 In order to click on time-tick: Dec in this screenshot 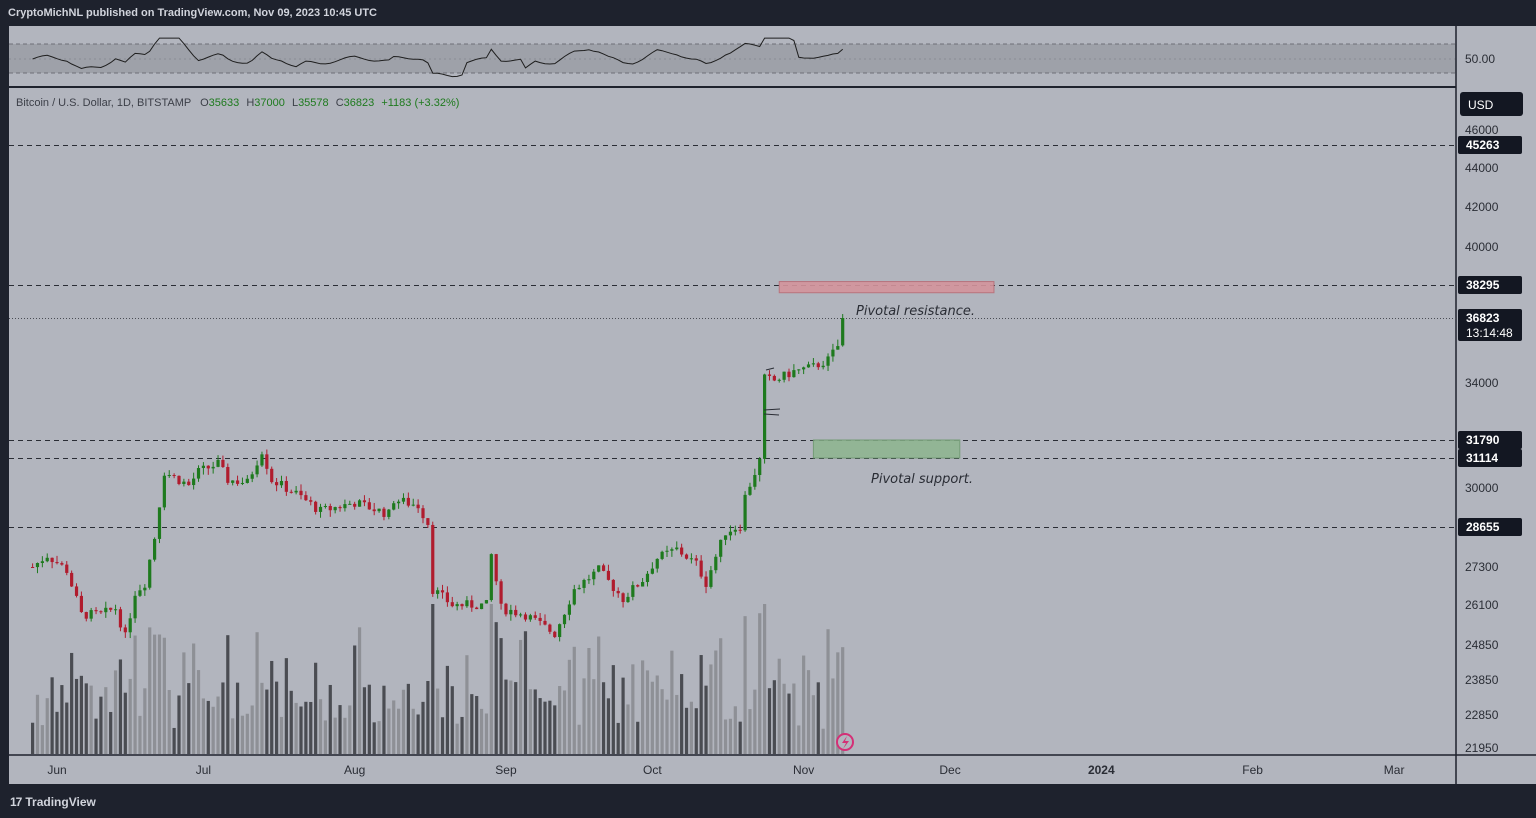, I will do `click(949, 770)`.